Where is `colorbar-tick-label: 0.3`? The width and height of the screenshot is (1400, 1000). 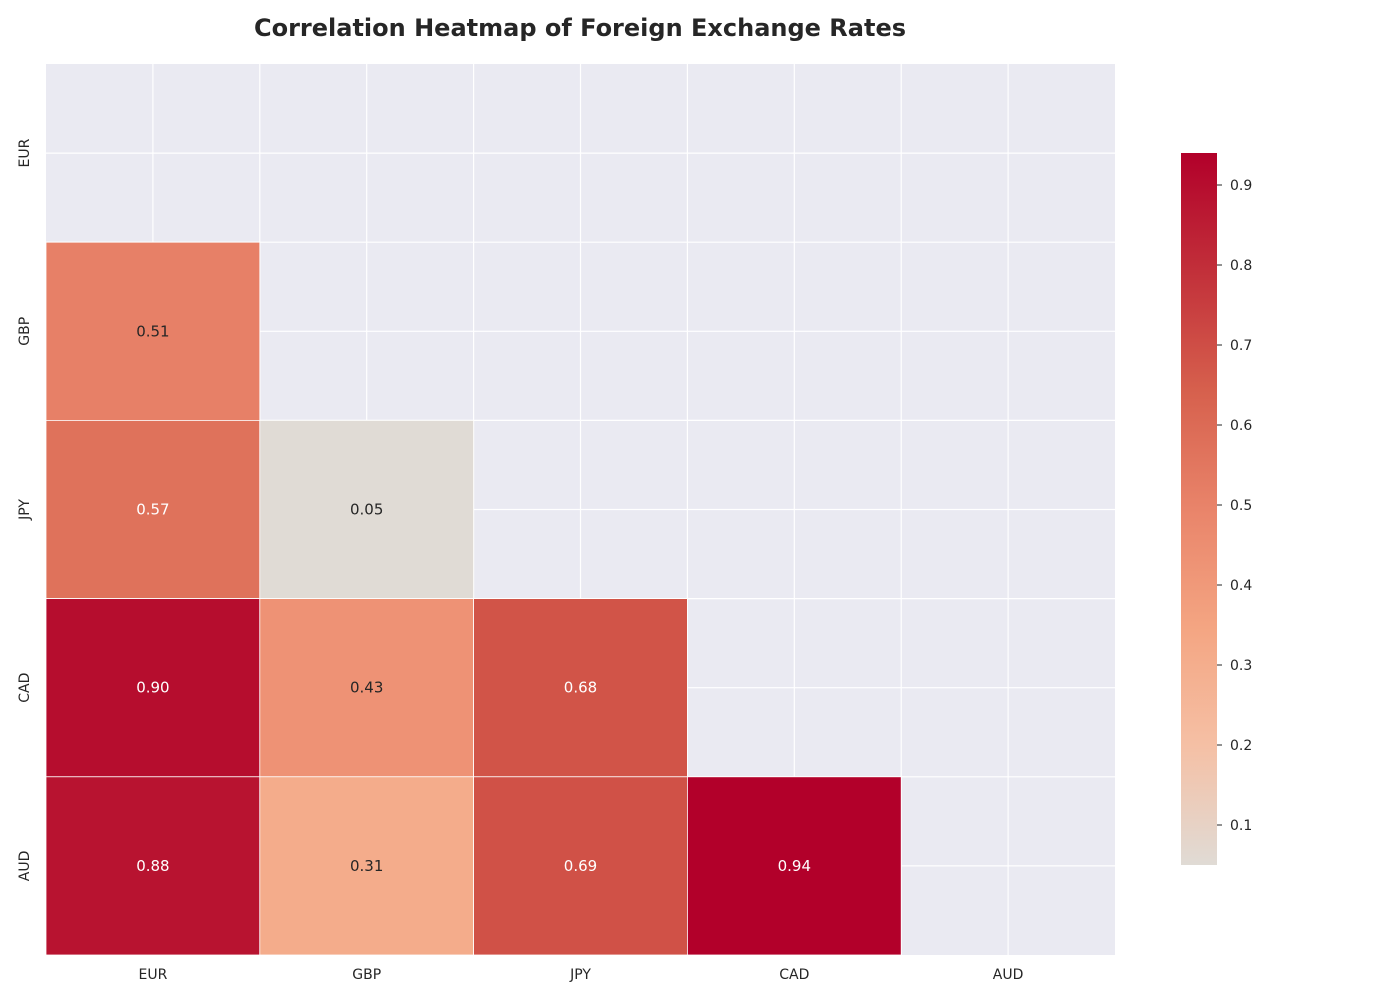
colorbar-tick-label: 0.3 is located at coordinates (1241, 666).